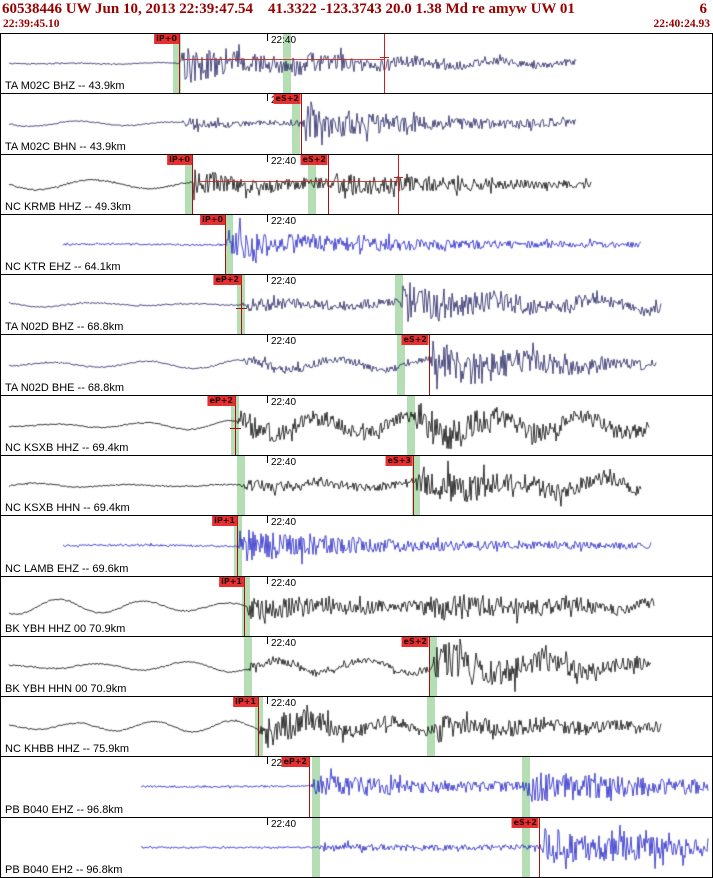 The height and width of the screenshot is (878, 713). I want to click on trace-panel: 22:40 PB B040 EH2 -- 96.8km eS+2, so click(356, 846).